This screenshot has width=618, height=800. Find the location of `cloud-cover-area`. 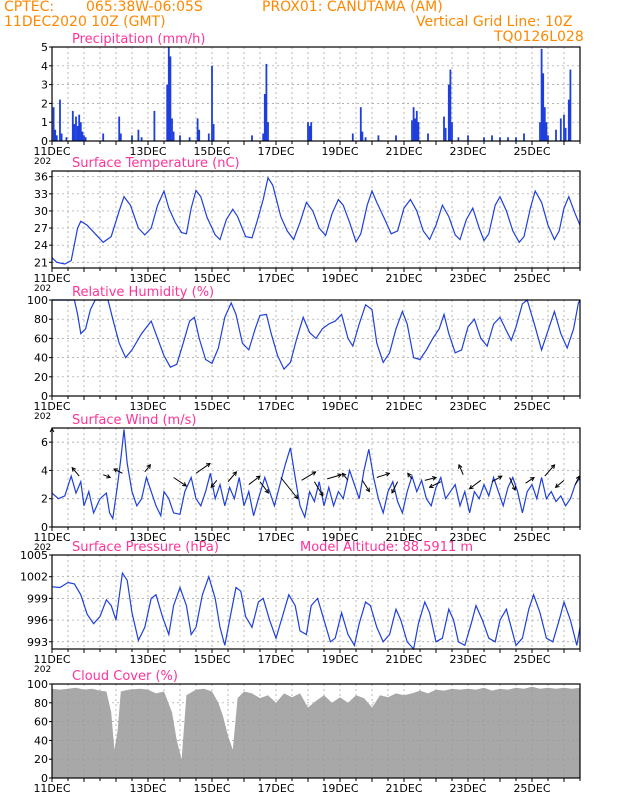

cloud-cover-area is located at coordinates (316, 732).